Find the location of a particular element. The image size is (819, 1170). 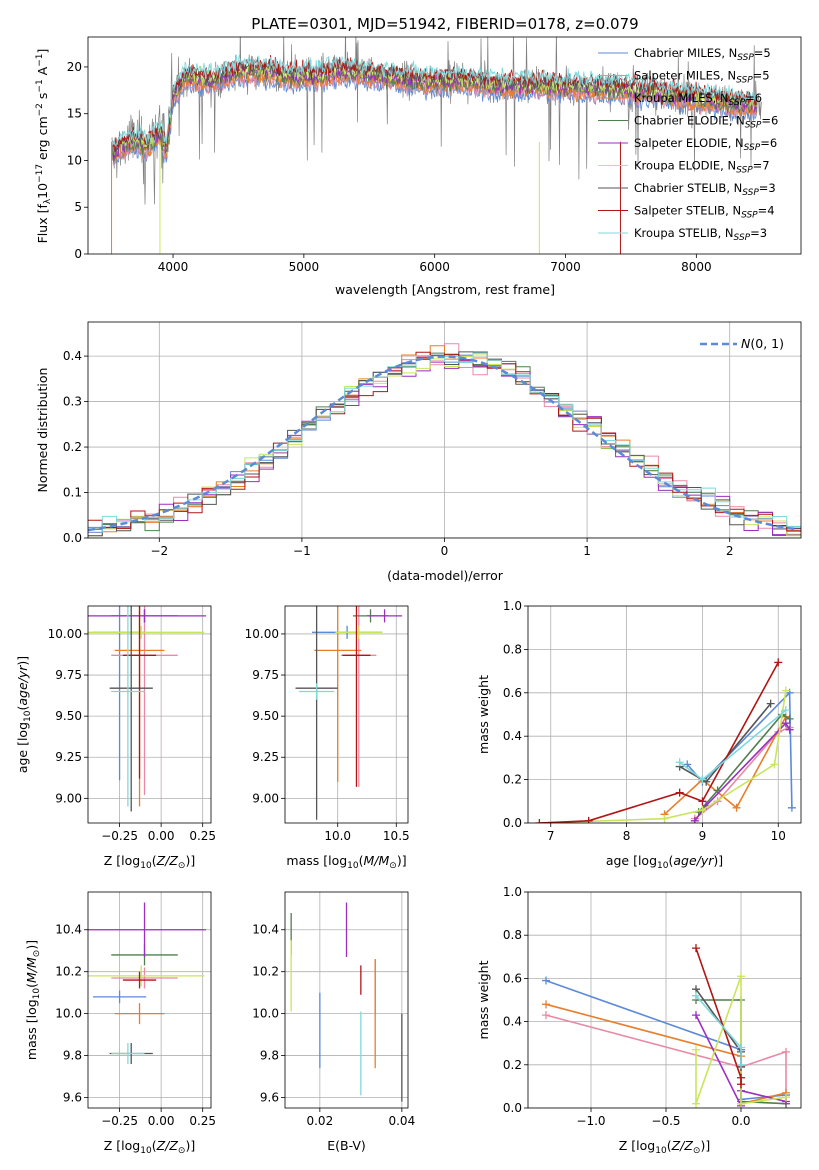

legend-label: Chabrier ELODIE, NSSP=6 is located at coordinates (706, 122).